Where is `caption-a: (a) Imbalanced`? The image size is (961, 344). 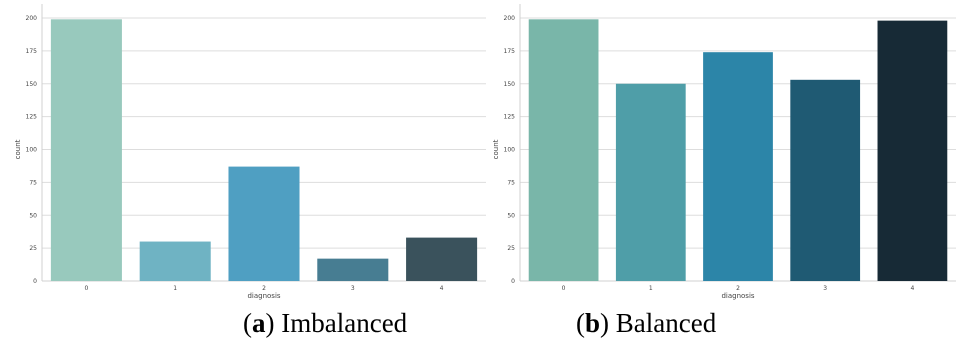
caption-a: (a) Imbalanced is located at coordinates (325, 323).